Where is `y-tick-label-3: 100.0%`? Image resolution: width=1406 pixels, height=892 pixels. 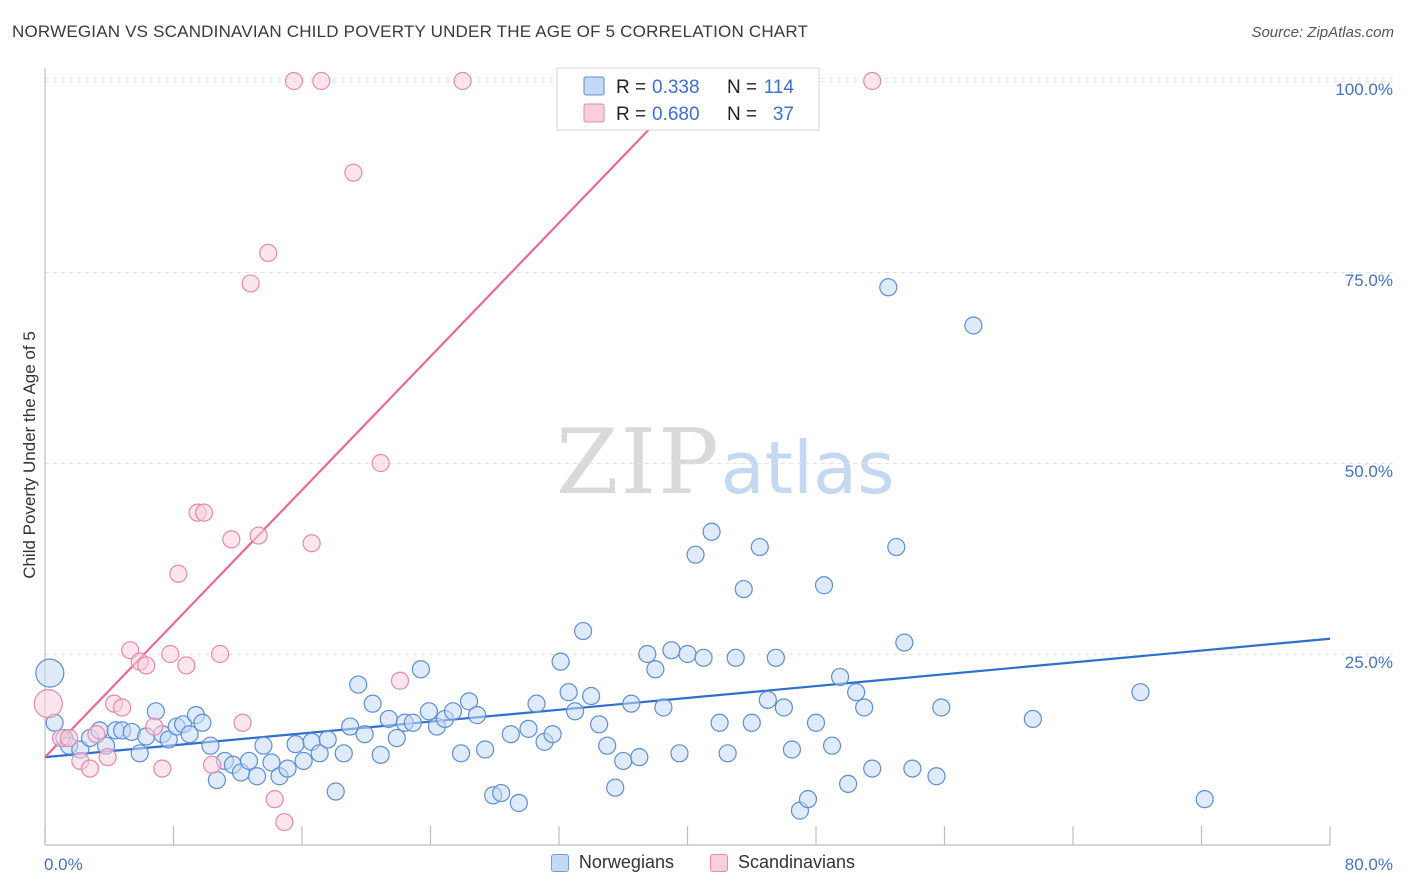
y-tick-label-3: 100.0% is located at coordinates (1364, 89).